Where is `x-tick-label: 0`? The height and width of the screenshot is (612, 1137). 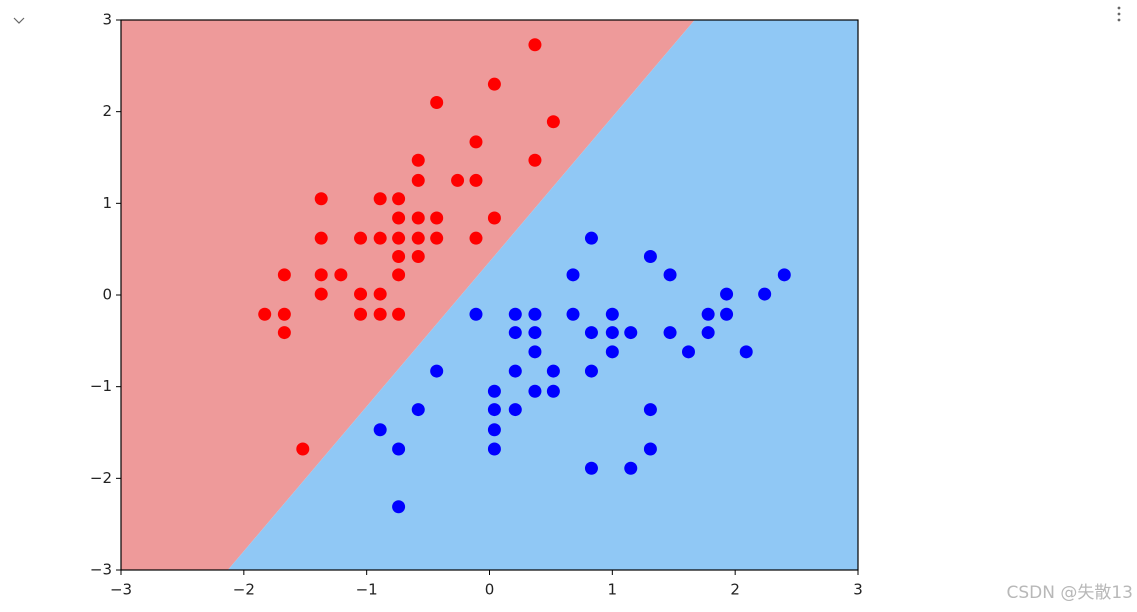 x-tick-label: 0 is located at coordinates (490, 590).